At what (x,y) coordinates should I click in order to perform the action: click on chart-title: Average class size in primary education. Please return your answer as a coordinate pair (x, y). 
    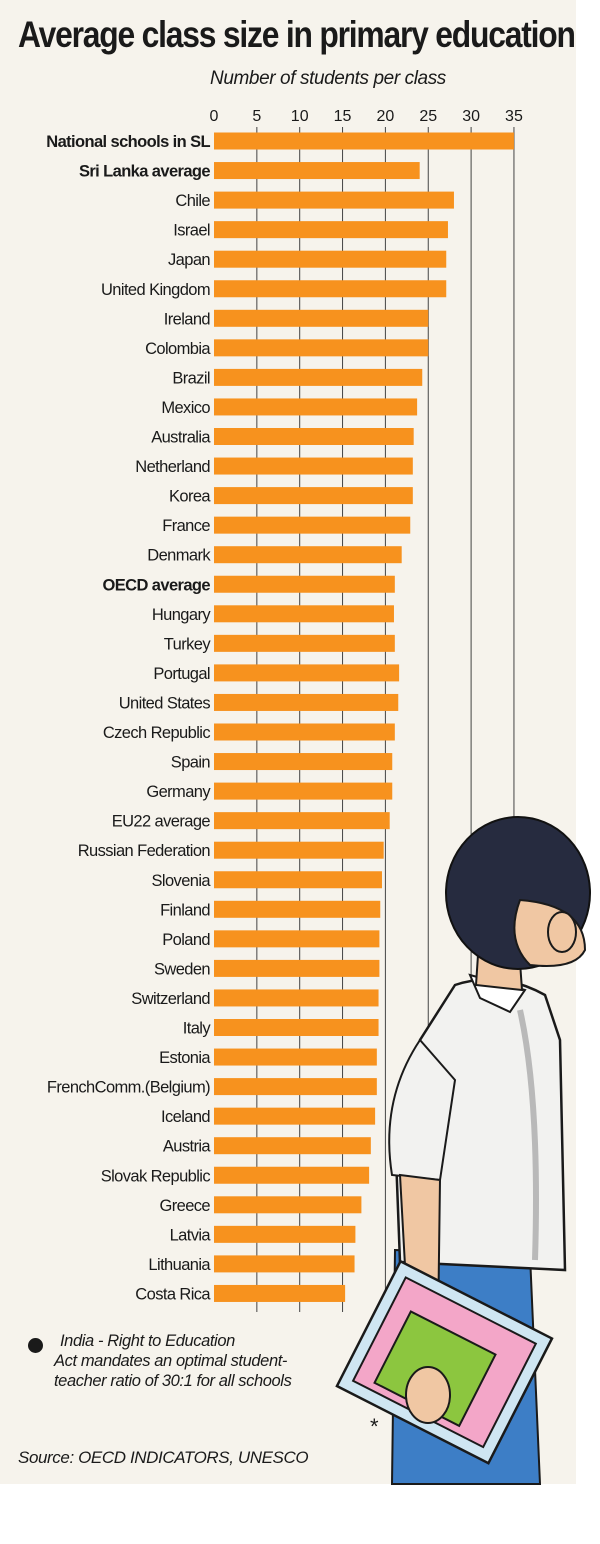
    Looking at the image, I should click on (297, 34).